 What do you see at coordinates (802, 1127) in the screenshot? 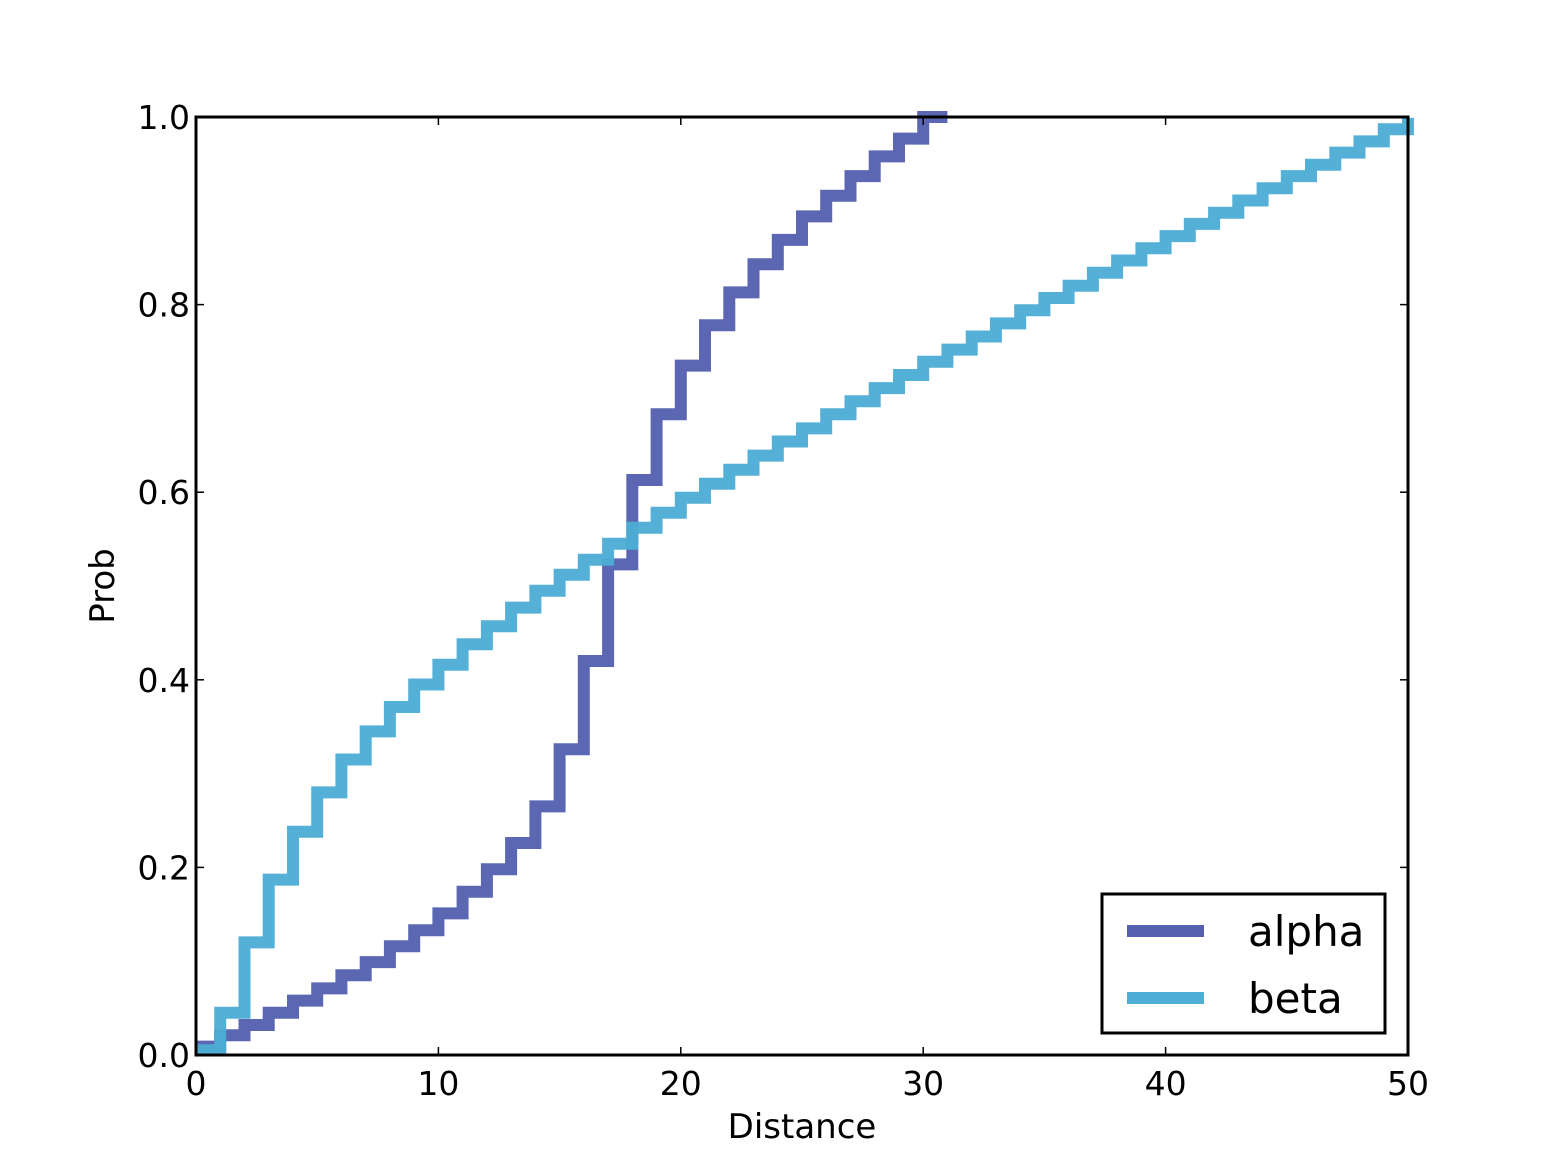
I see `x-axis-label: Distance` at bounding box center [802, 1127].